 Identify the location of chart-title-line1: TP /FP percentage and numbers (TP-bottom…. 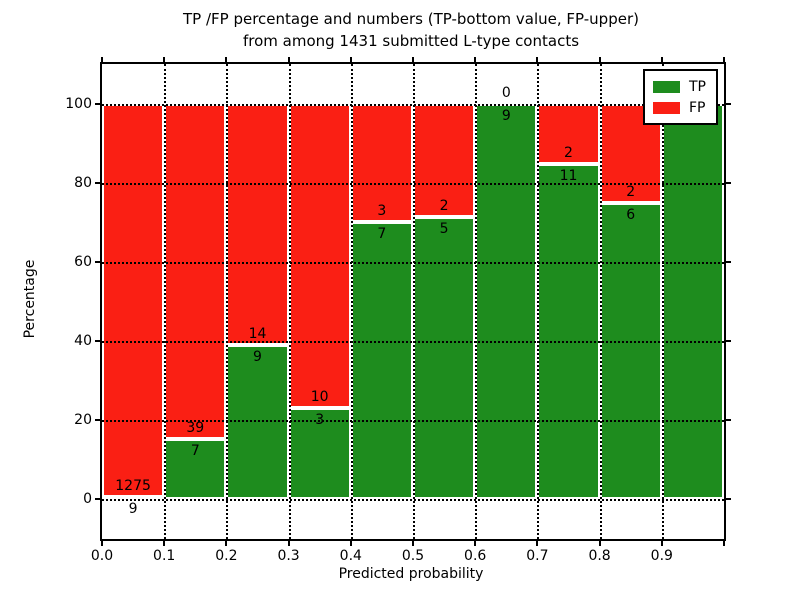
(411, 19).